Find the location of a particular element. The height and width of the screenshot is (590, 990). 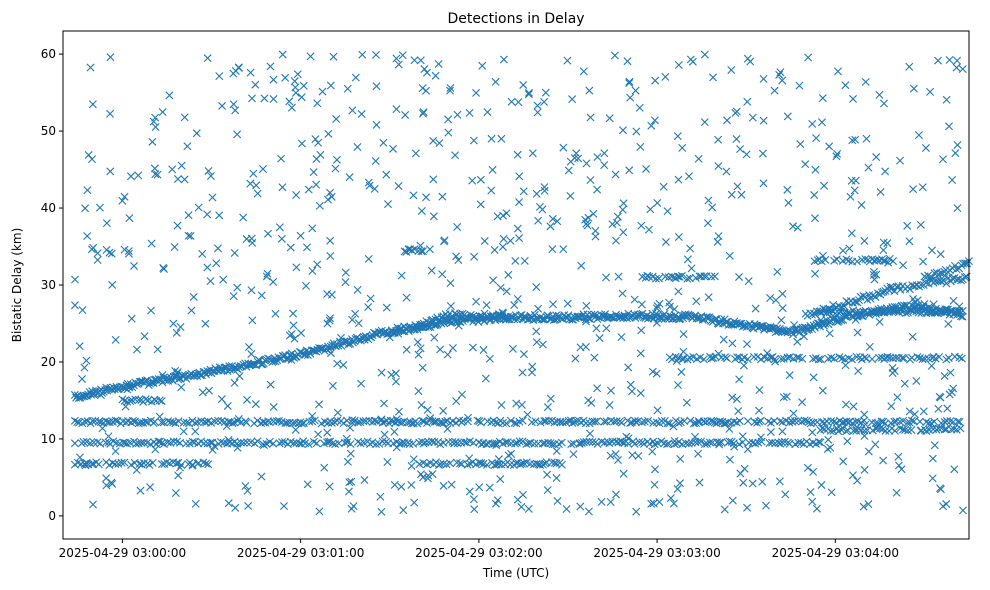

x-axis-label: Time (UTC) is located at coordinates (515, 573).